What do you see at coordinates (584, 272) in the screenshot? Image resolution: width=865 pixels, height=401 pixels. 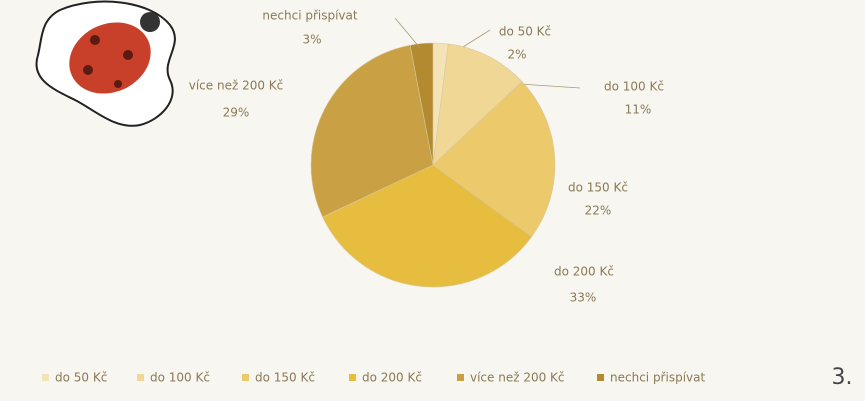 I see `slice-label: do 200 Kč` at bounding box center [584, 272].